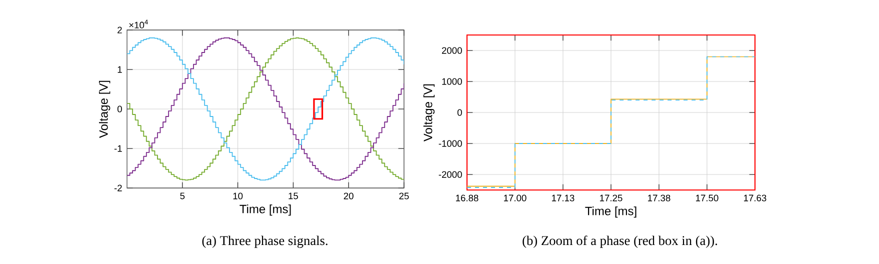 The width and height of the screenshot is (879, 264). What do you see at coordinates (563, 198) in the screenshot?
I see `x-tick-label: 17.13` at bounding box center [563, 198].